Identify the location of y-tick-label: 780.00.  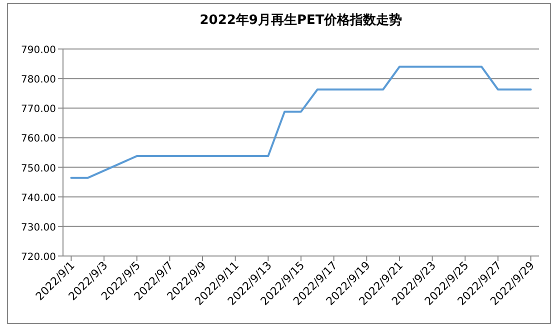
(38, 80).